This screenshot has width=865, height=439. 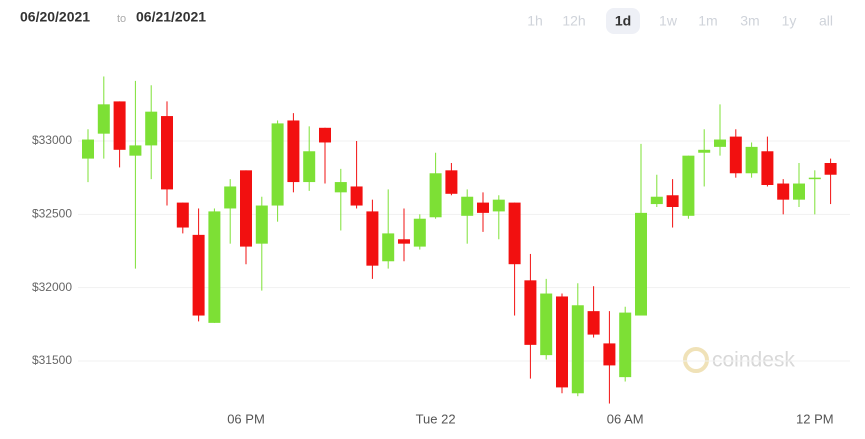 I want to click on range-button: 1m, so click(x=707, y=21).